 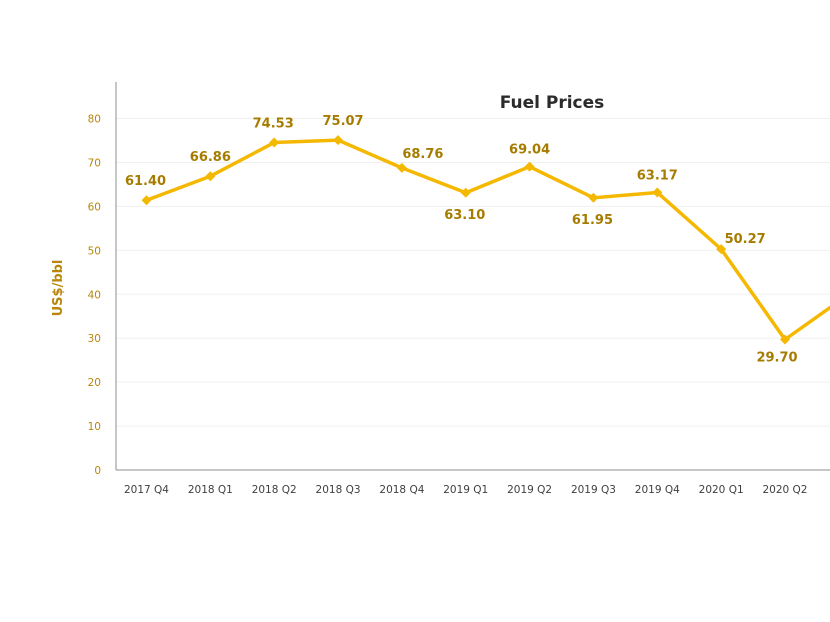 I want to click on y-tick-labels: 0 10 20 30 40 50 60 70 80, so click(x=94, y=296).